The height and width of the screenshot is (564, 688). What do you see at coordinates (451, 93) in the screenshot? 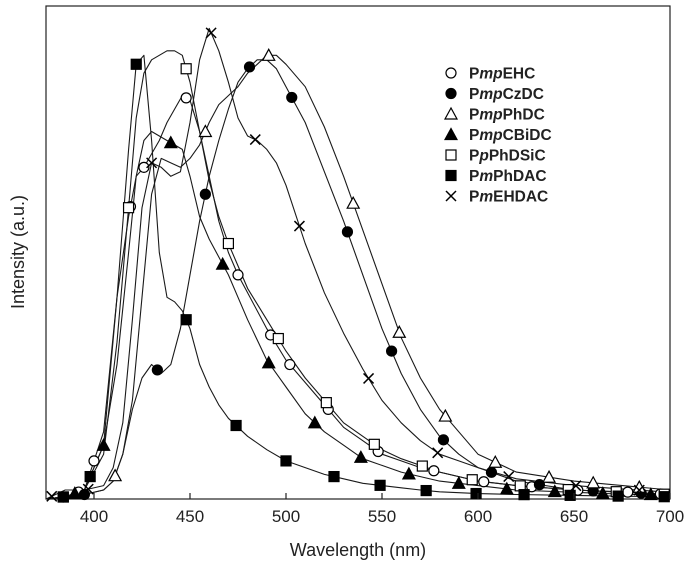
I see `legend-marker-pmpczdc` at bounding box center [451, 93].